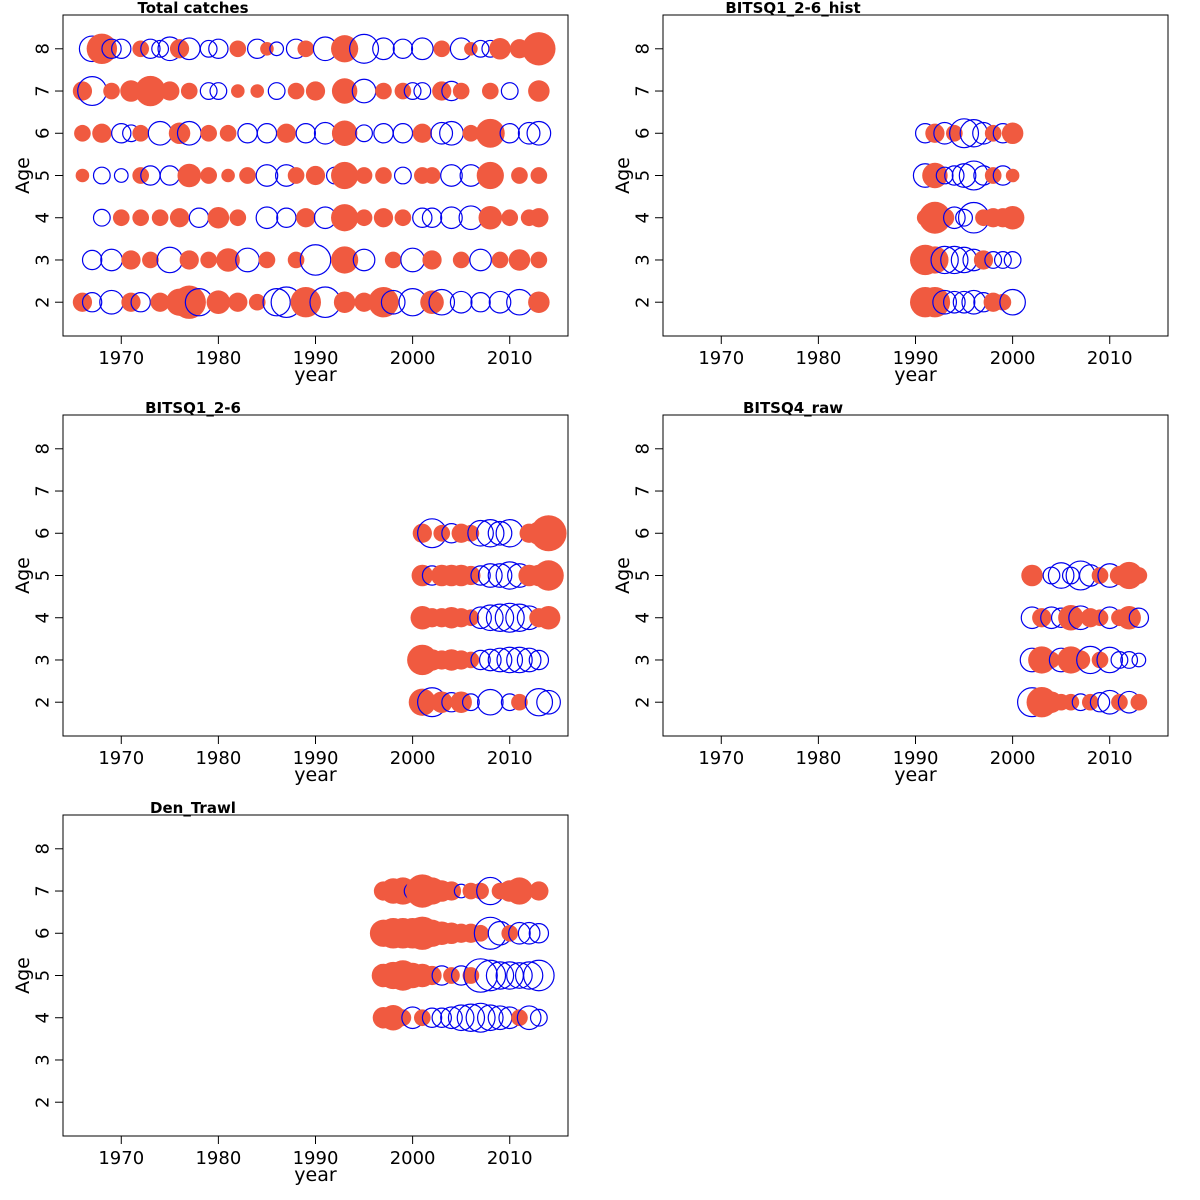 The image size is (1200, 1200). What do you see at coordinates (1110, 758) in the screenshot?
I see `x-tick-label: 2010` at bounding box center [1110, 758].